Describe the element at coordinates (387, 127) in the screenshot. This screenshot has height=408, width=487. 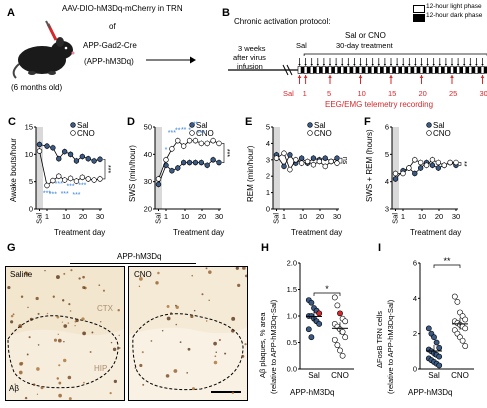
I see `y-tick-label: 6` at that location.